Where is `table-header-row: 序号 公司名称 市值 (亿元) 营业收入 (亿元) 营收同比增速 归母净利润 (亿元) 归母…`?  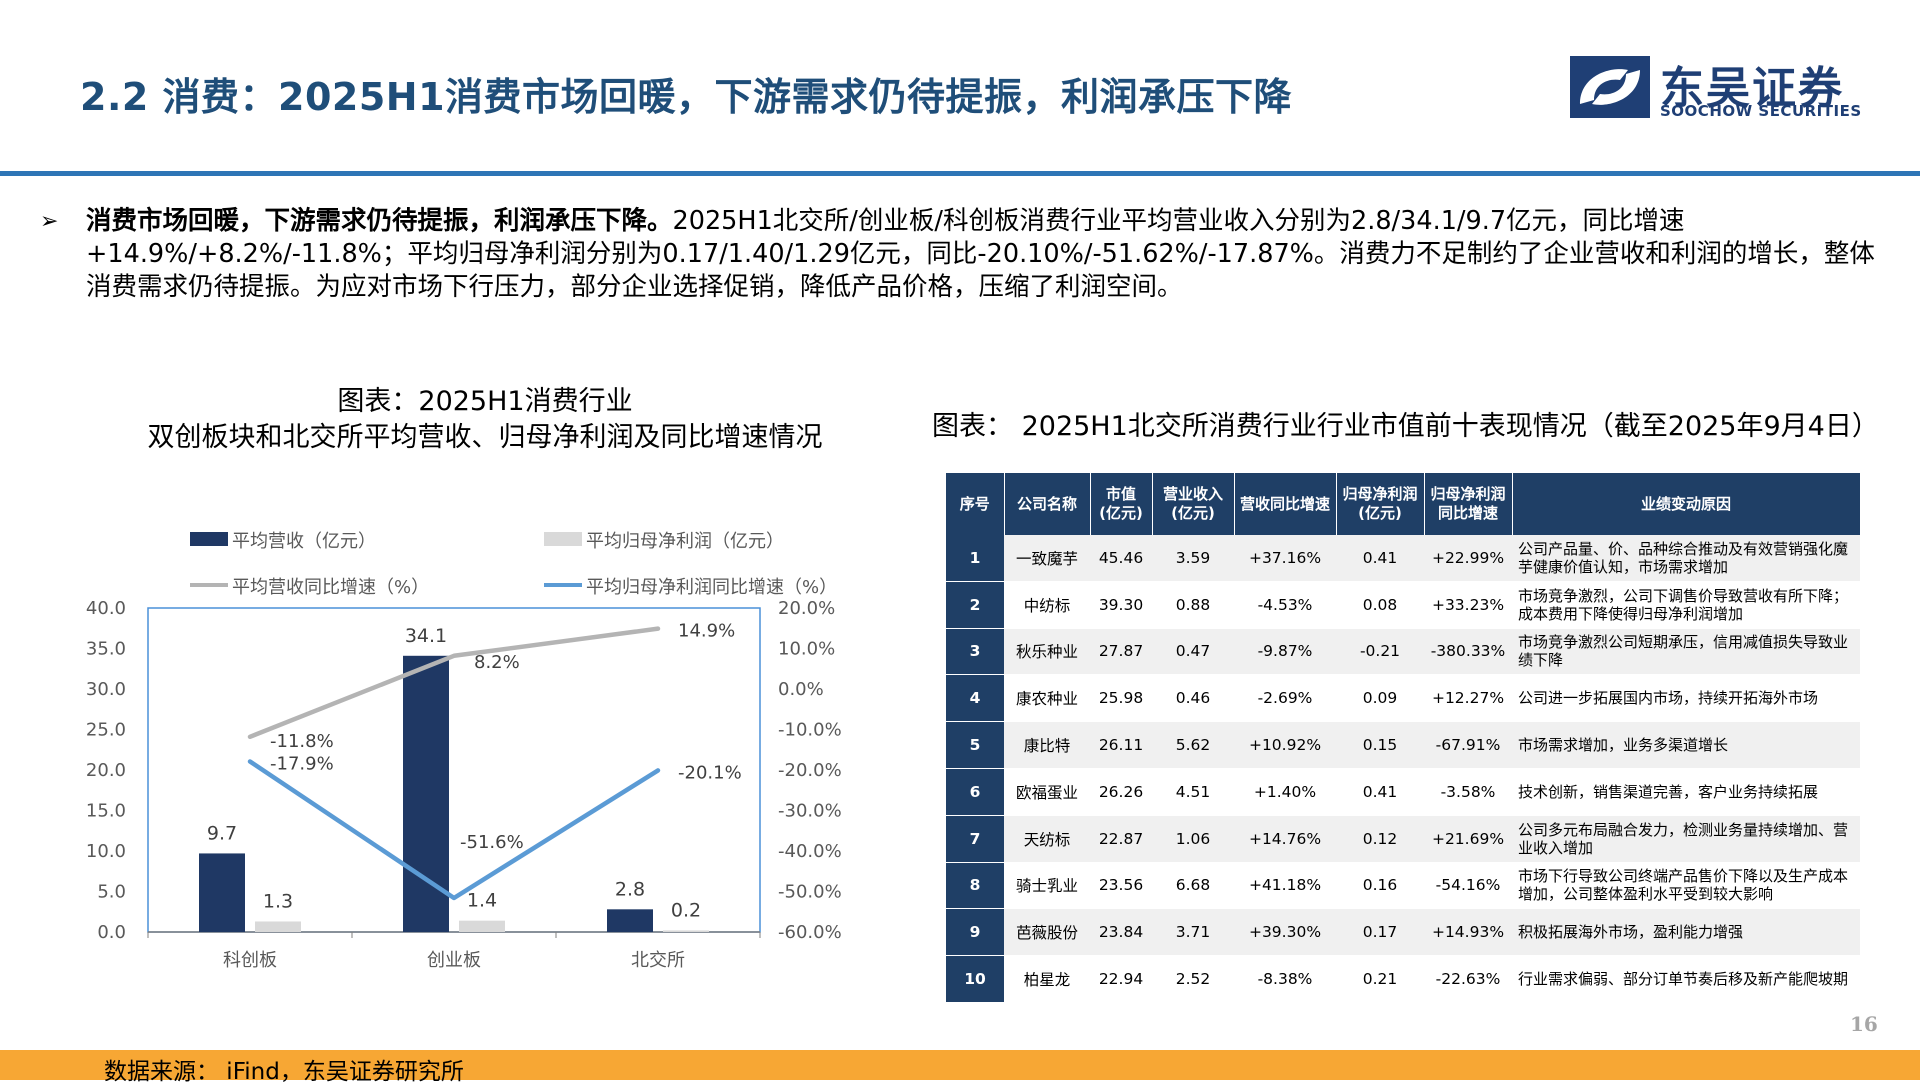
table-header-row: 序号 公司名称 市值 (亿元) 营业收入 (亿元) 营收同比增速 归母净利润 (亿元) 归母… is located at coordinates (1403, 504).